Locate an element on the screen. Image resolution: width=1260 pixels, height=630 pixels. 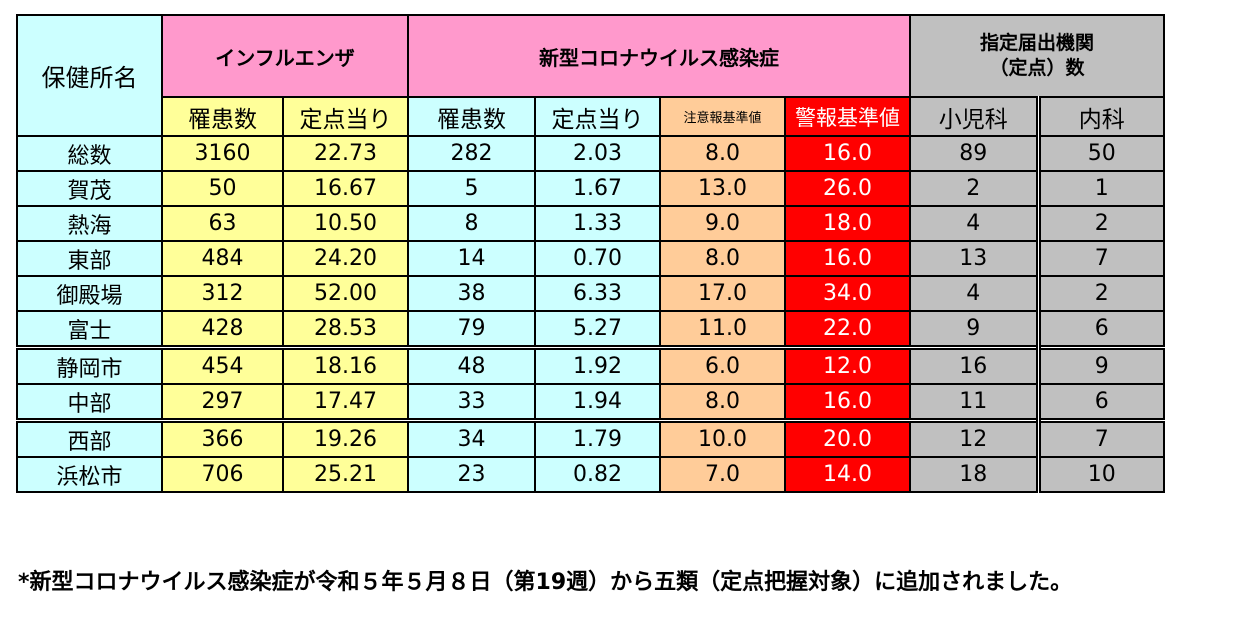
flu-per-sentinel-cell: 22.73 is located at coordinates (345, 153).